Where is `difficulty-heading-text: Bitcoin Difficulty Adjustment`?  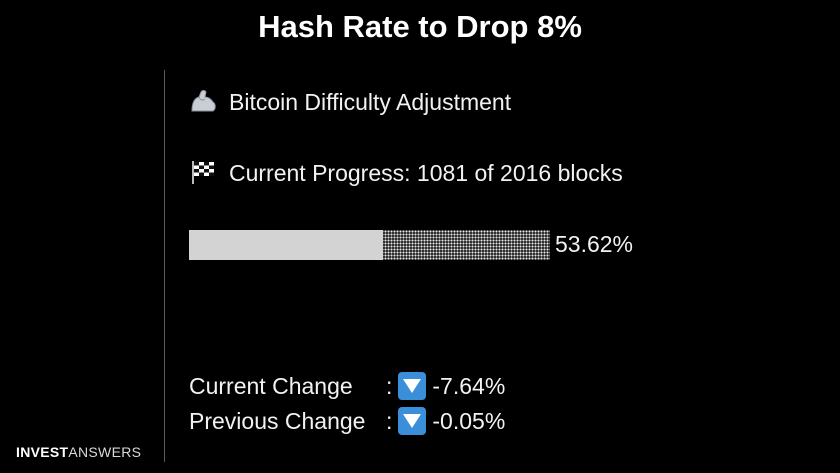 difficulty-heading-text: Bitcoin Difficulty Adjustment is located at coordinates (370, 102).